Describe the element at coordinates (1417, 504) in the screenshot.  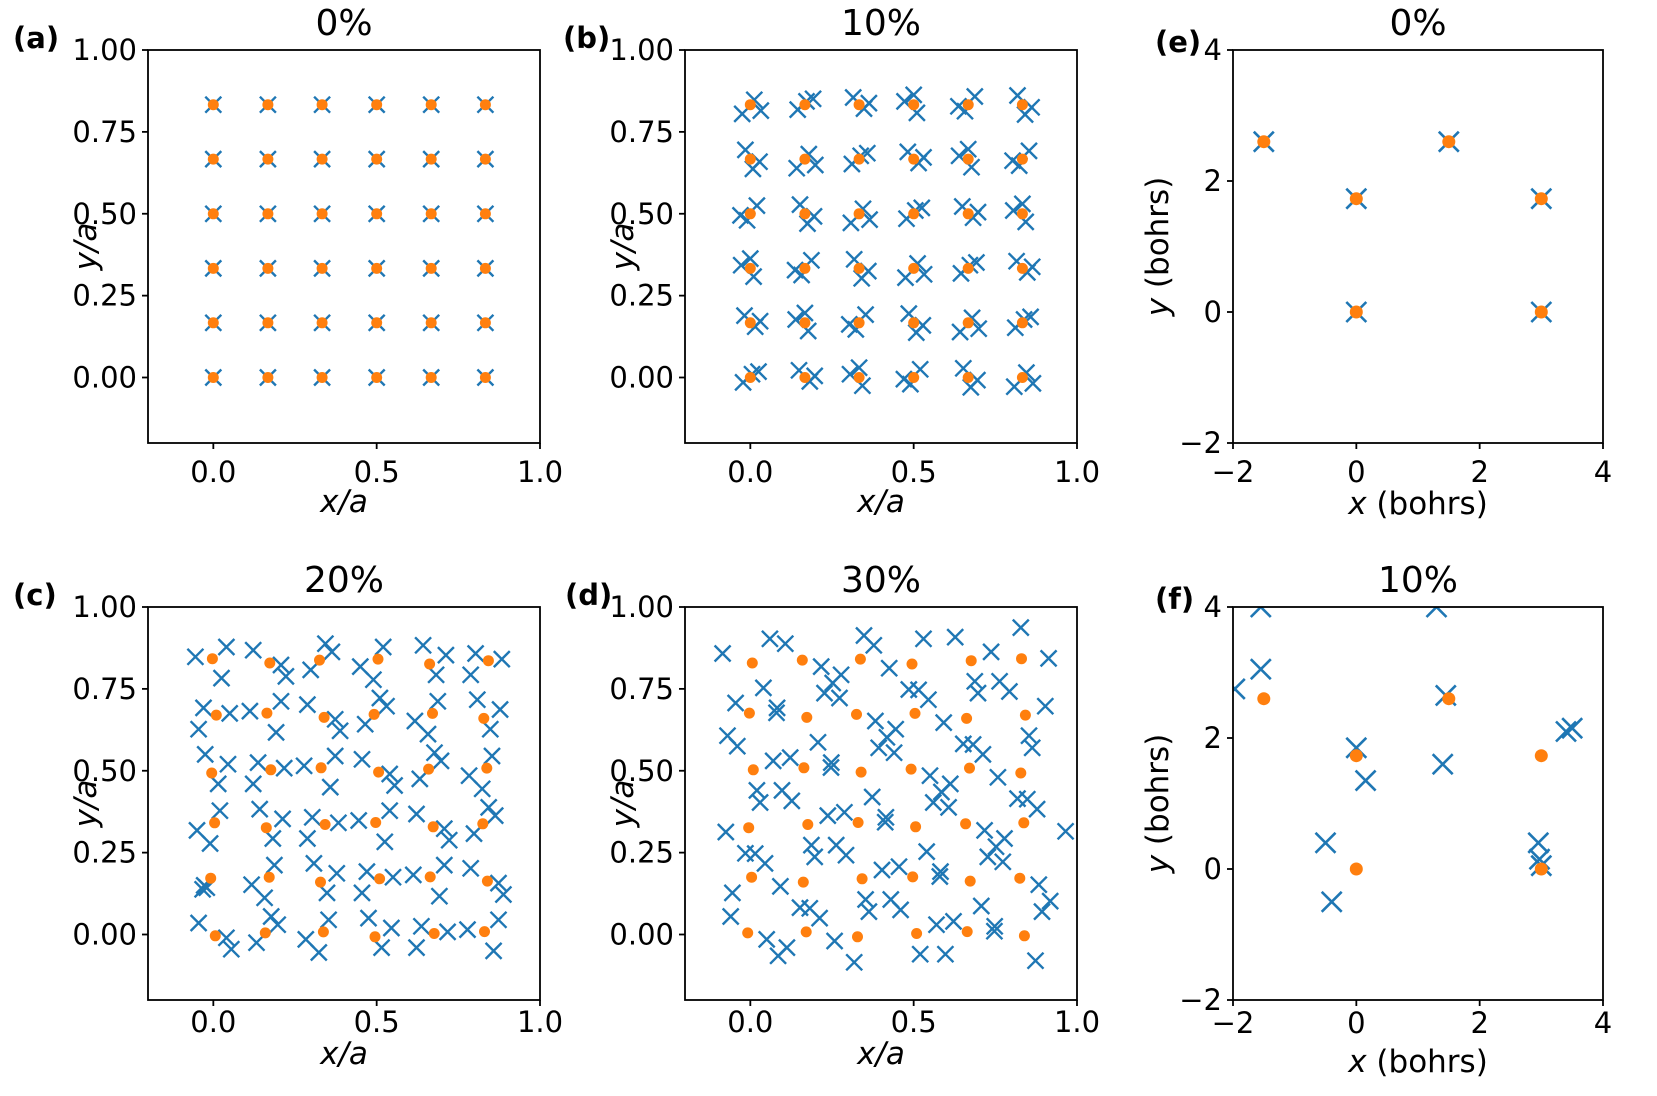
I see `x-axis-label: x (bohrs)` at that location.